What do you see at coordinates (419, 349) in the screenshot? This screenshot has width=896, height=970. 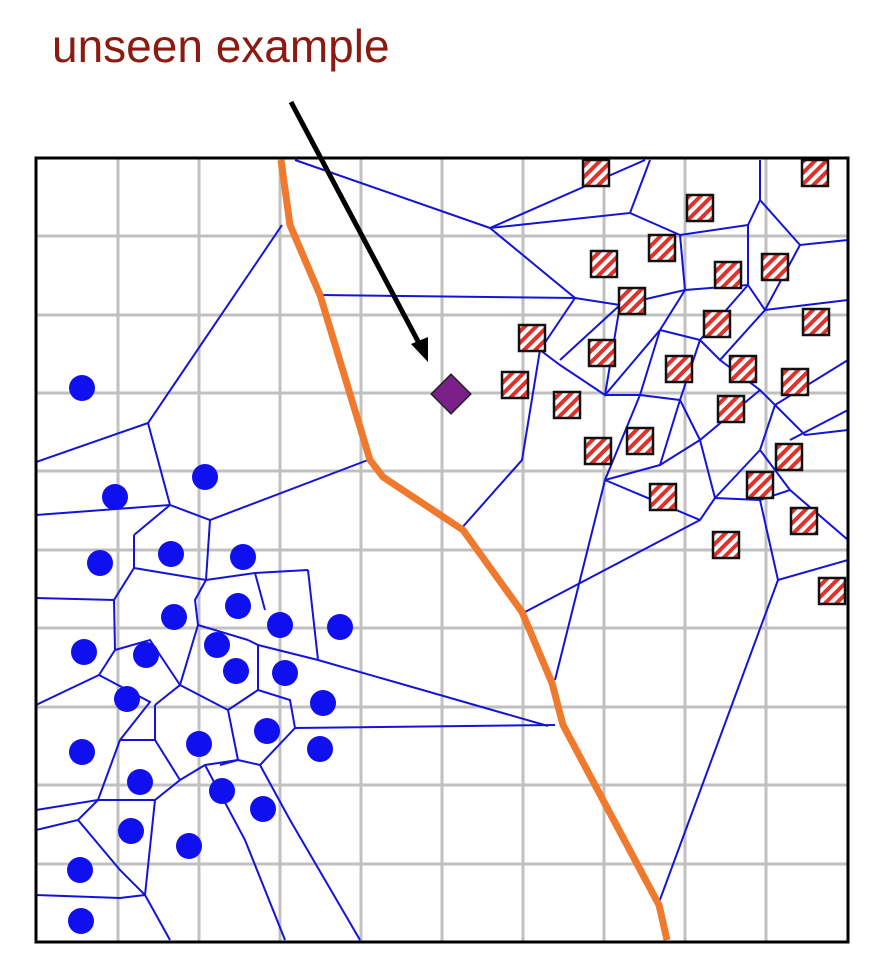 I see `arrow-head` at bounding box center [419, 349].